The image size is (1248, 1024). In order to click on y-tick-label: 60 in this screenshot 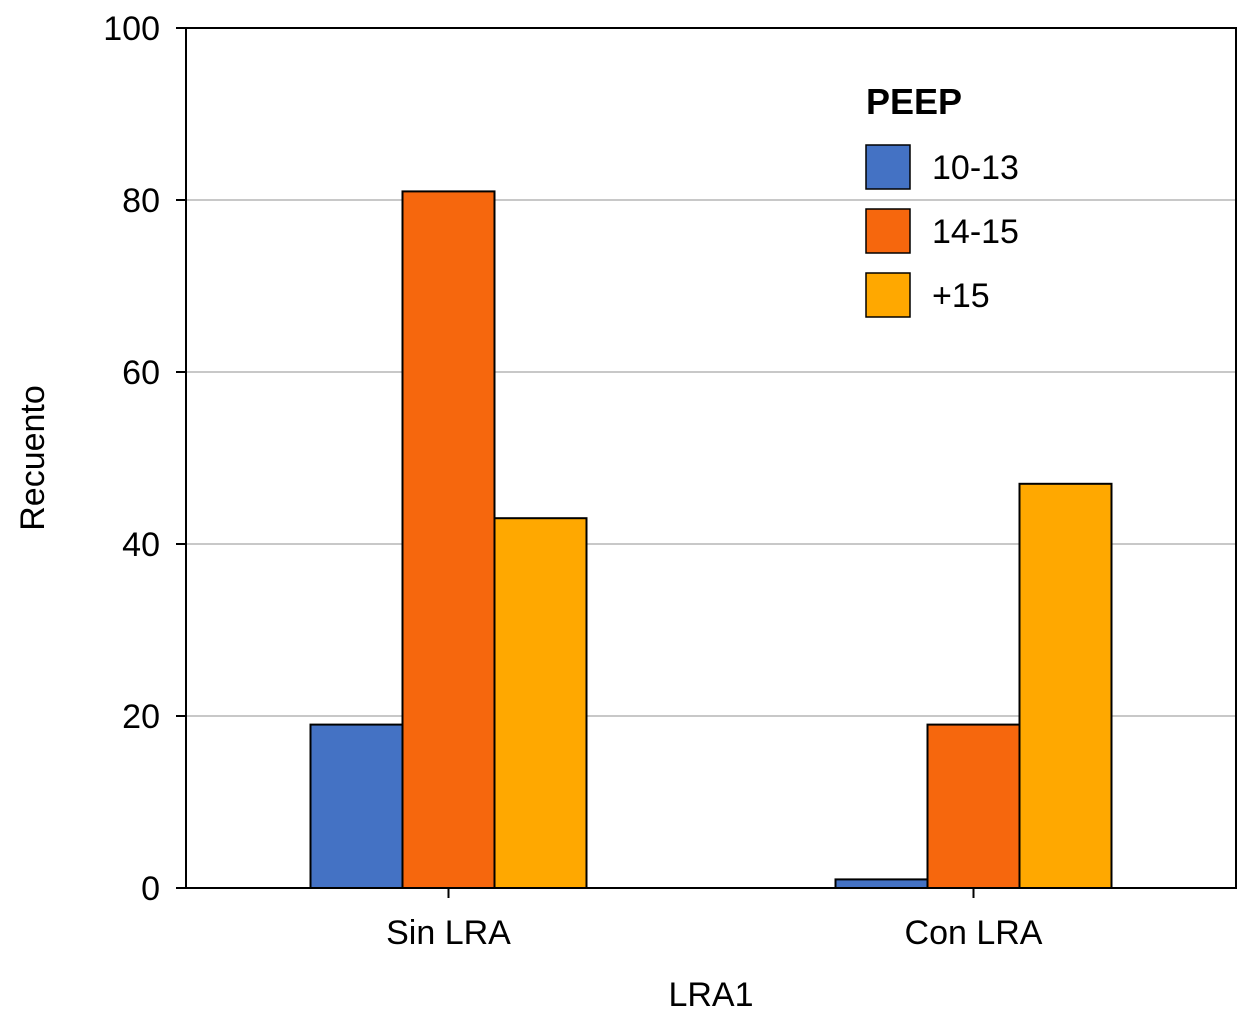, I will do `click(141, 373)`.